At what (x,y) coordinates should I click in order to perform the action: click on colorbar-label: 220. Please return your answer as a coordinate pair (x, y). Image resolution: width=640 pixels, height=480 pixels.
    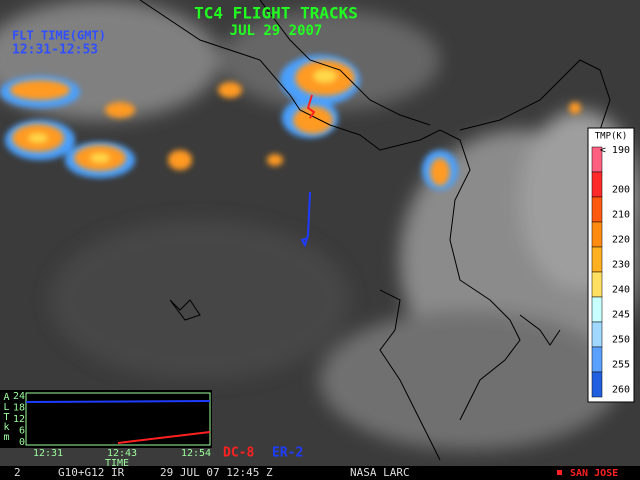
    Looking at the image, I should click on (621, 240).